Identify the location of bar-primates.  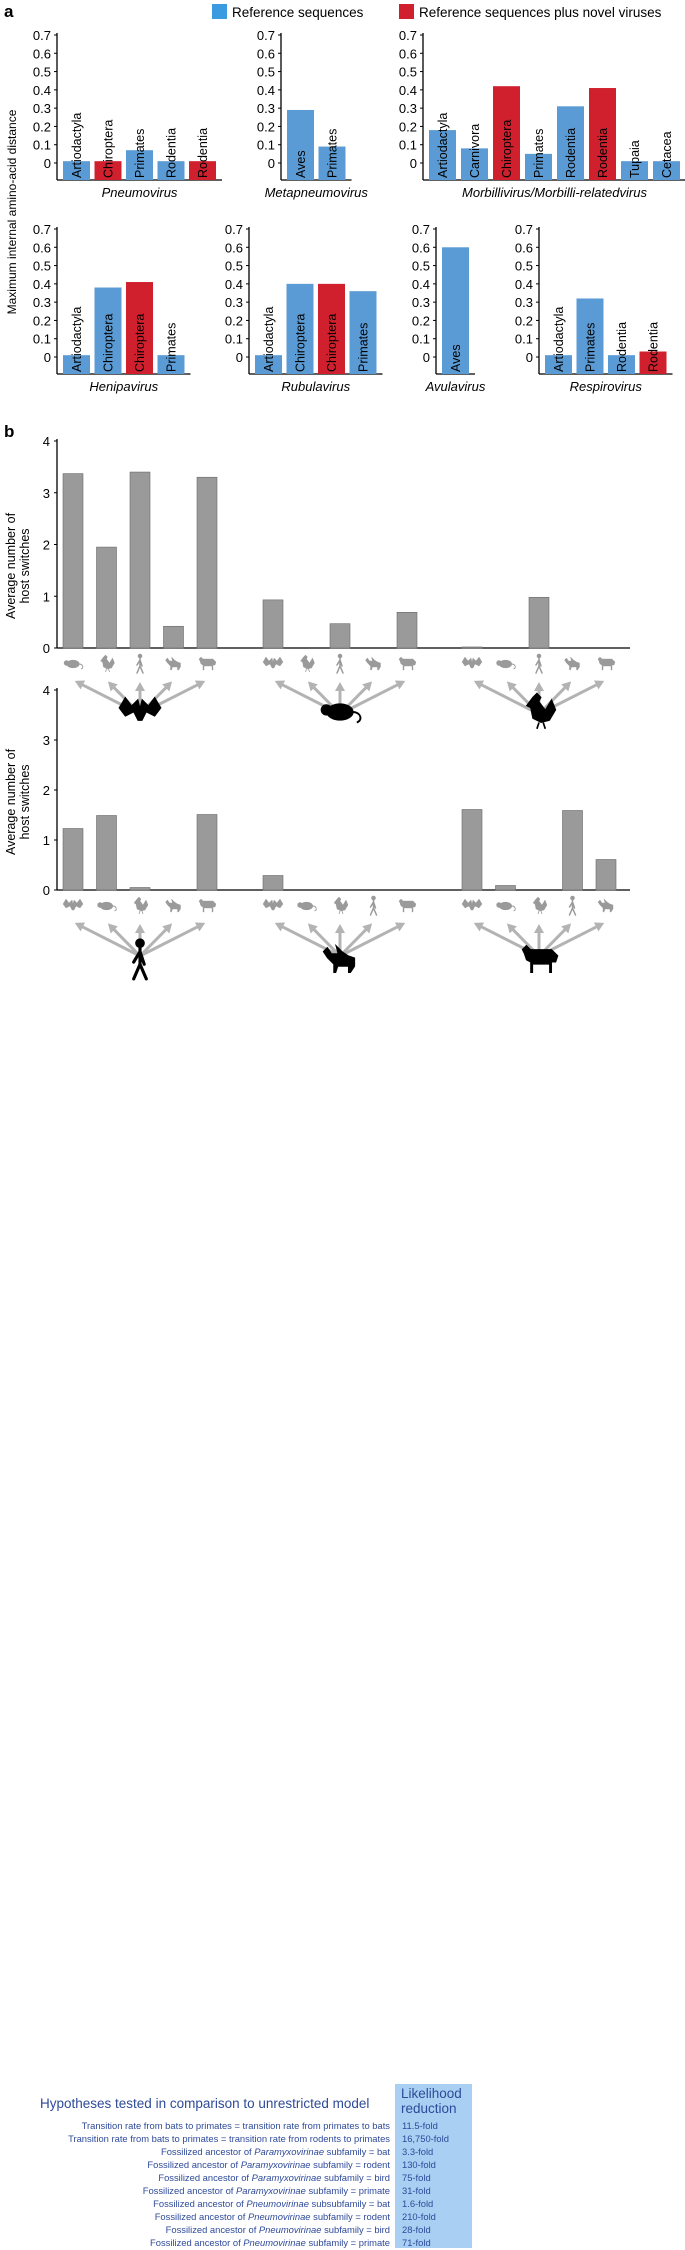
(139, 165).